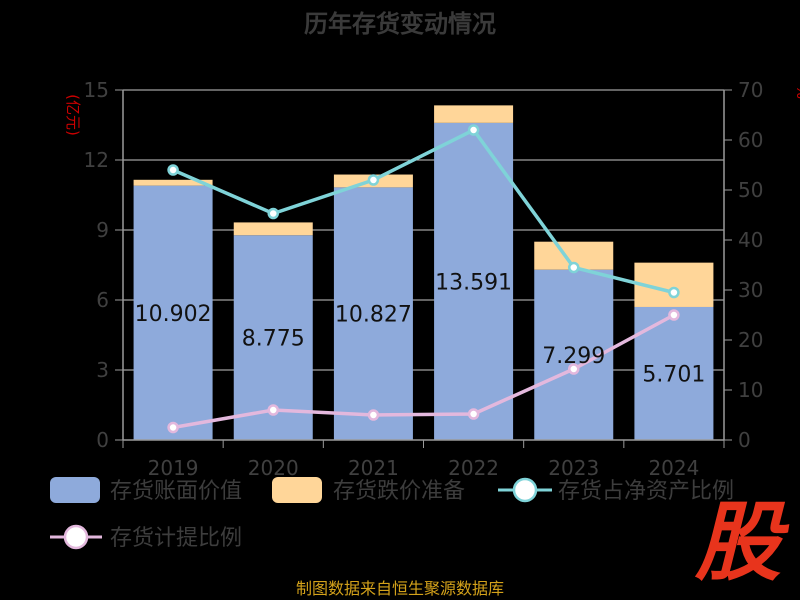 This screenshot has height=600, width=800. What do you see at coordinates (744, 440) in the screenshot?
I see `y-right-tick-label: 0` at bounding box center [744, 440].